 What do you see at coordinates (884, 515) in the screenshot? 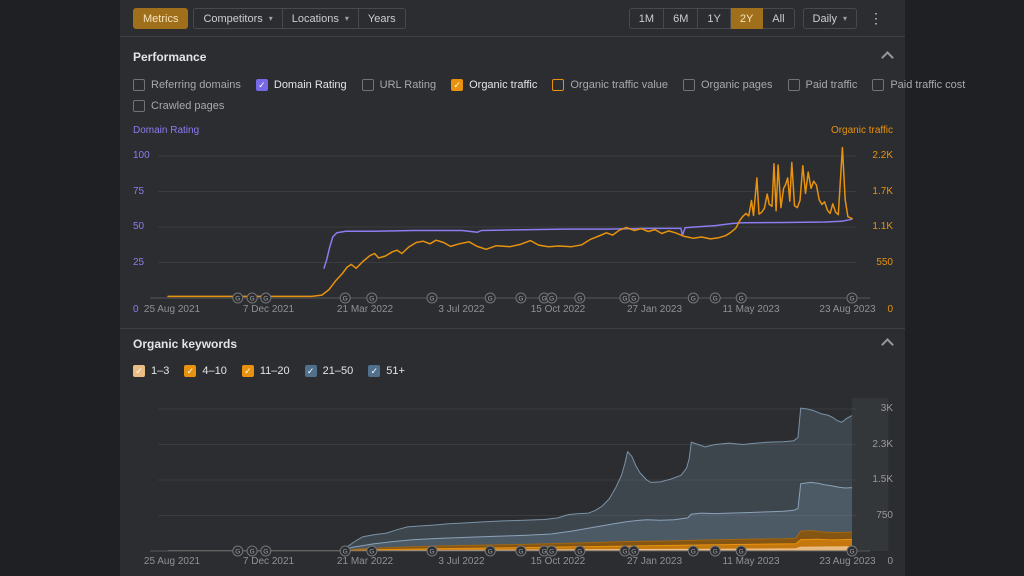
I see `y-right-tick: 750` at bounding box center [884, 515].